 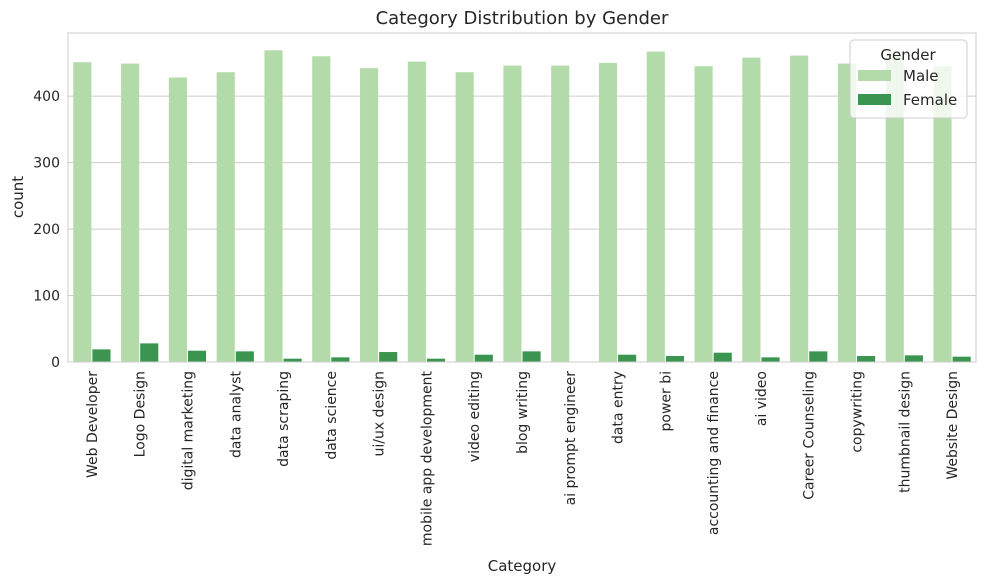 What do you see at coordinates (953, 425) in the screenshot?
I see `x-tick-label: Website Design` at bounding box center [953, 425].